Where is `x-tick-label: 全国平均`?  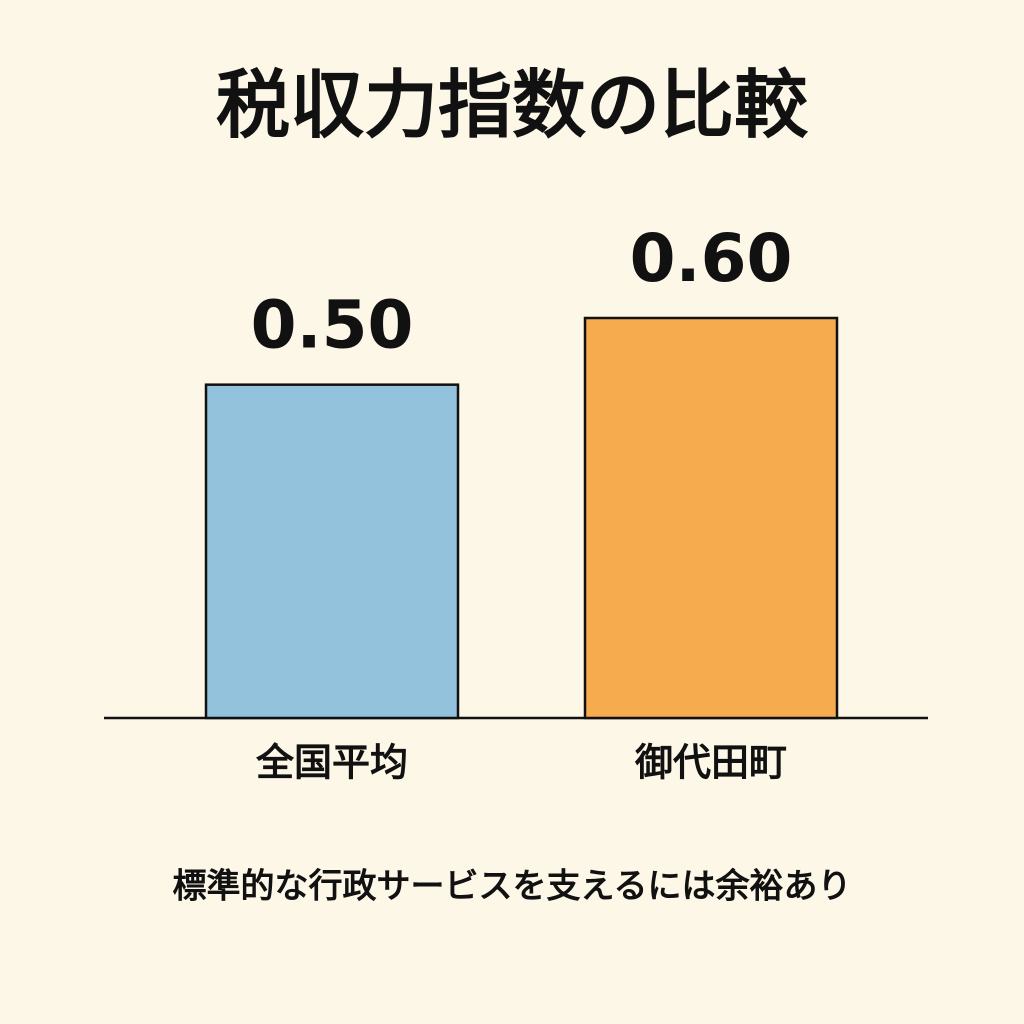 x-tick-label: 全国平均 is located at coordinates (331, 763).